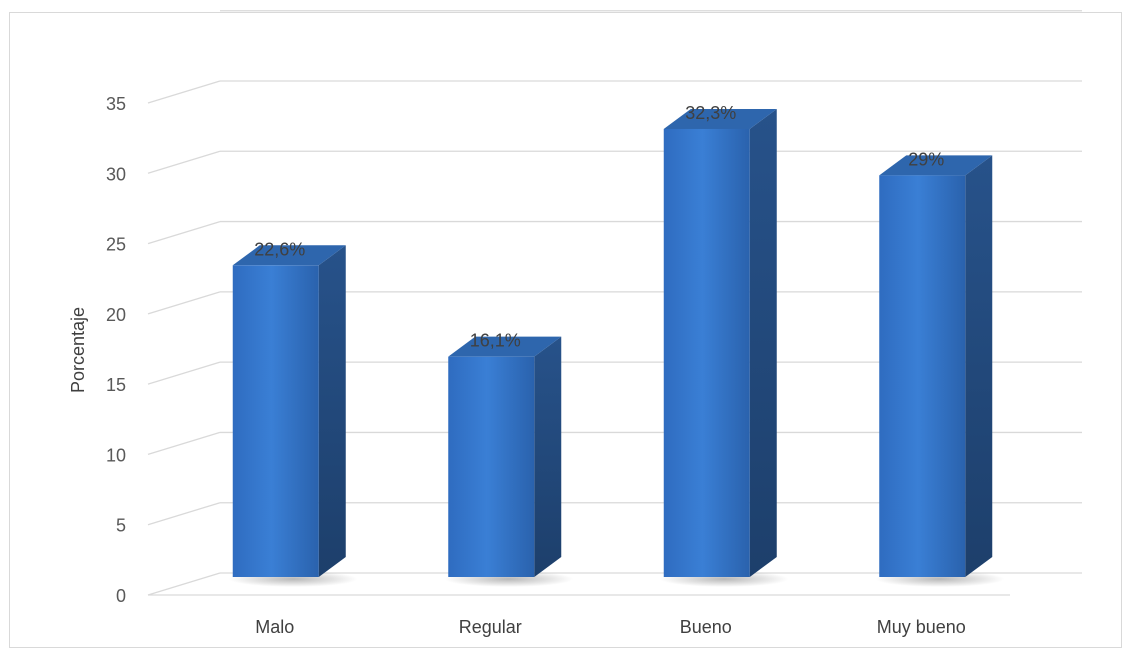 The image size is (1127, 653). Describe the element at coordinates (121, 596) in the screenshot. I see `y-tick-label: 0` at that location.